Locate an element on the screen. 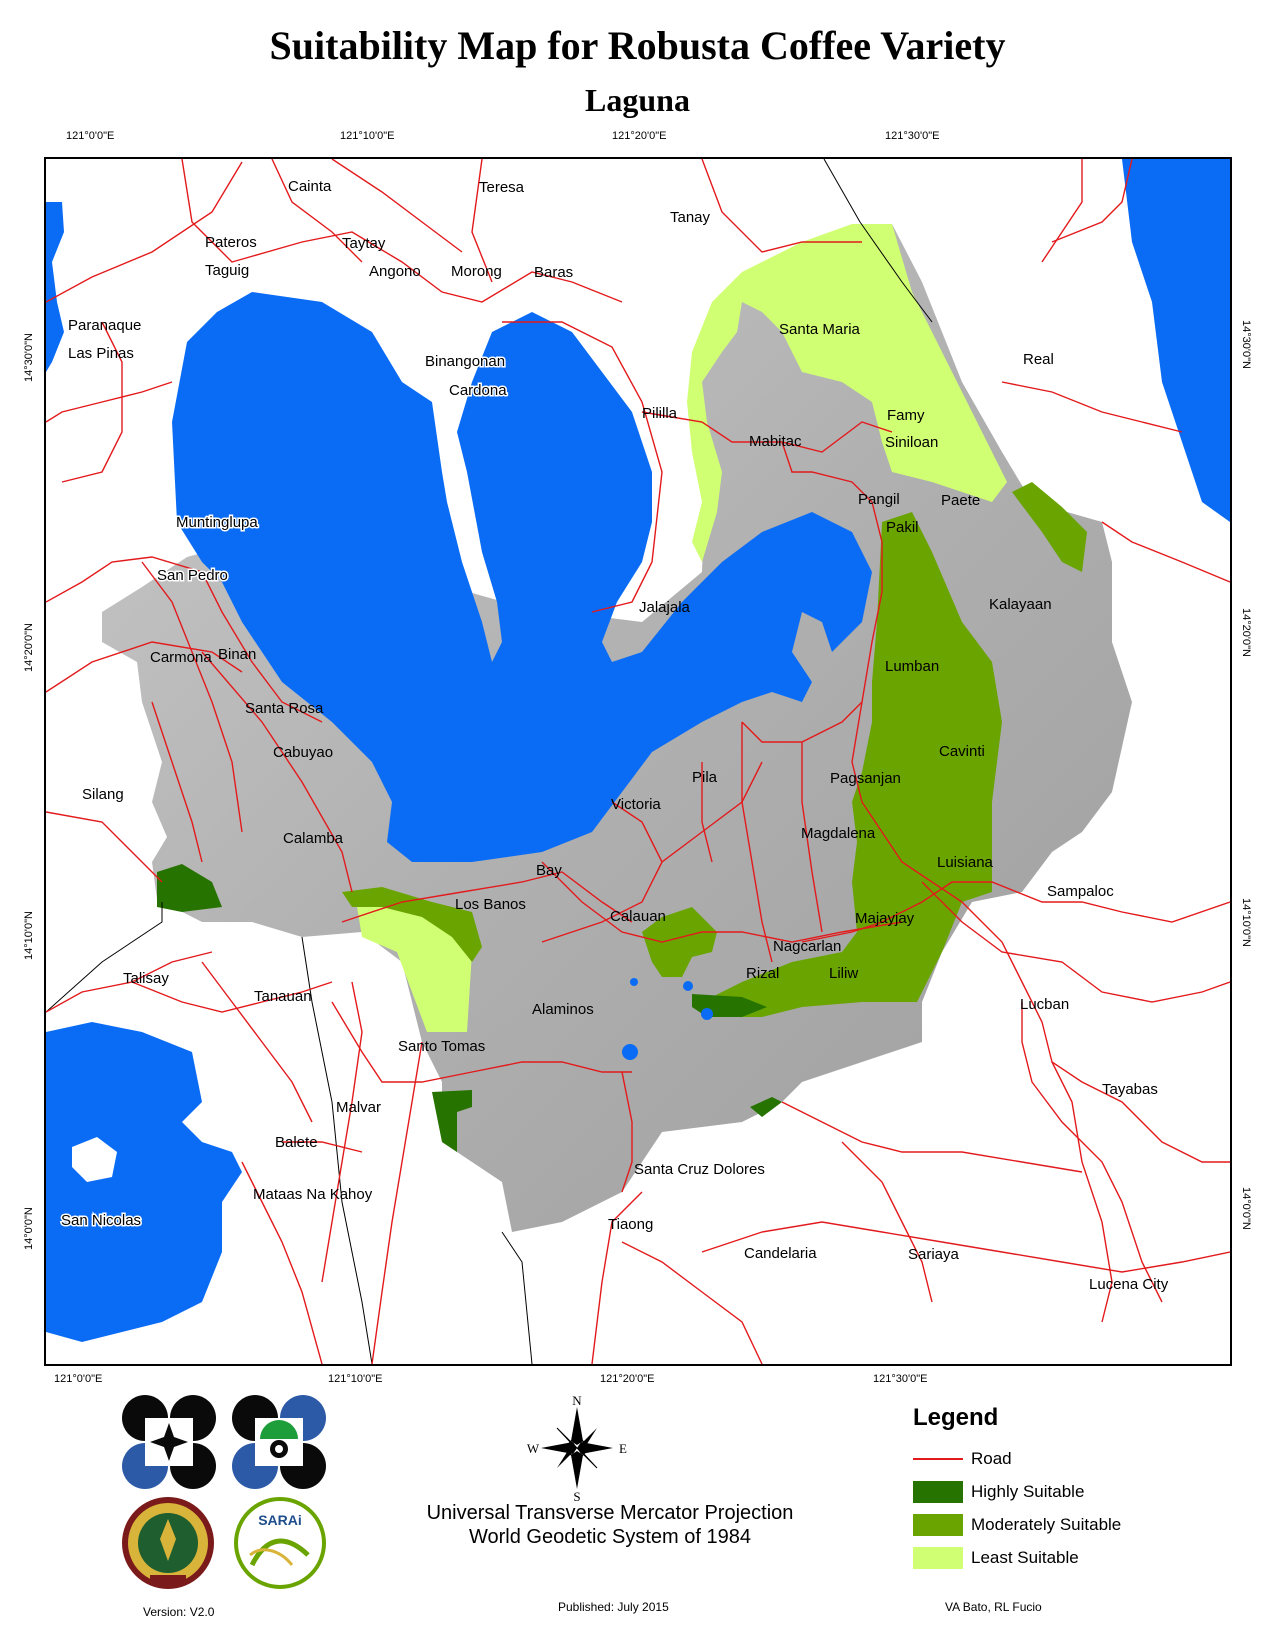 This screenshot has height=1650, width=1275. place-label: Sariaya is located at coordinates (934, 1254).